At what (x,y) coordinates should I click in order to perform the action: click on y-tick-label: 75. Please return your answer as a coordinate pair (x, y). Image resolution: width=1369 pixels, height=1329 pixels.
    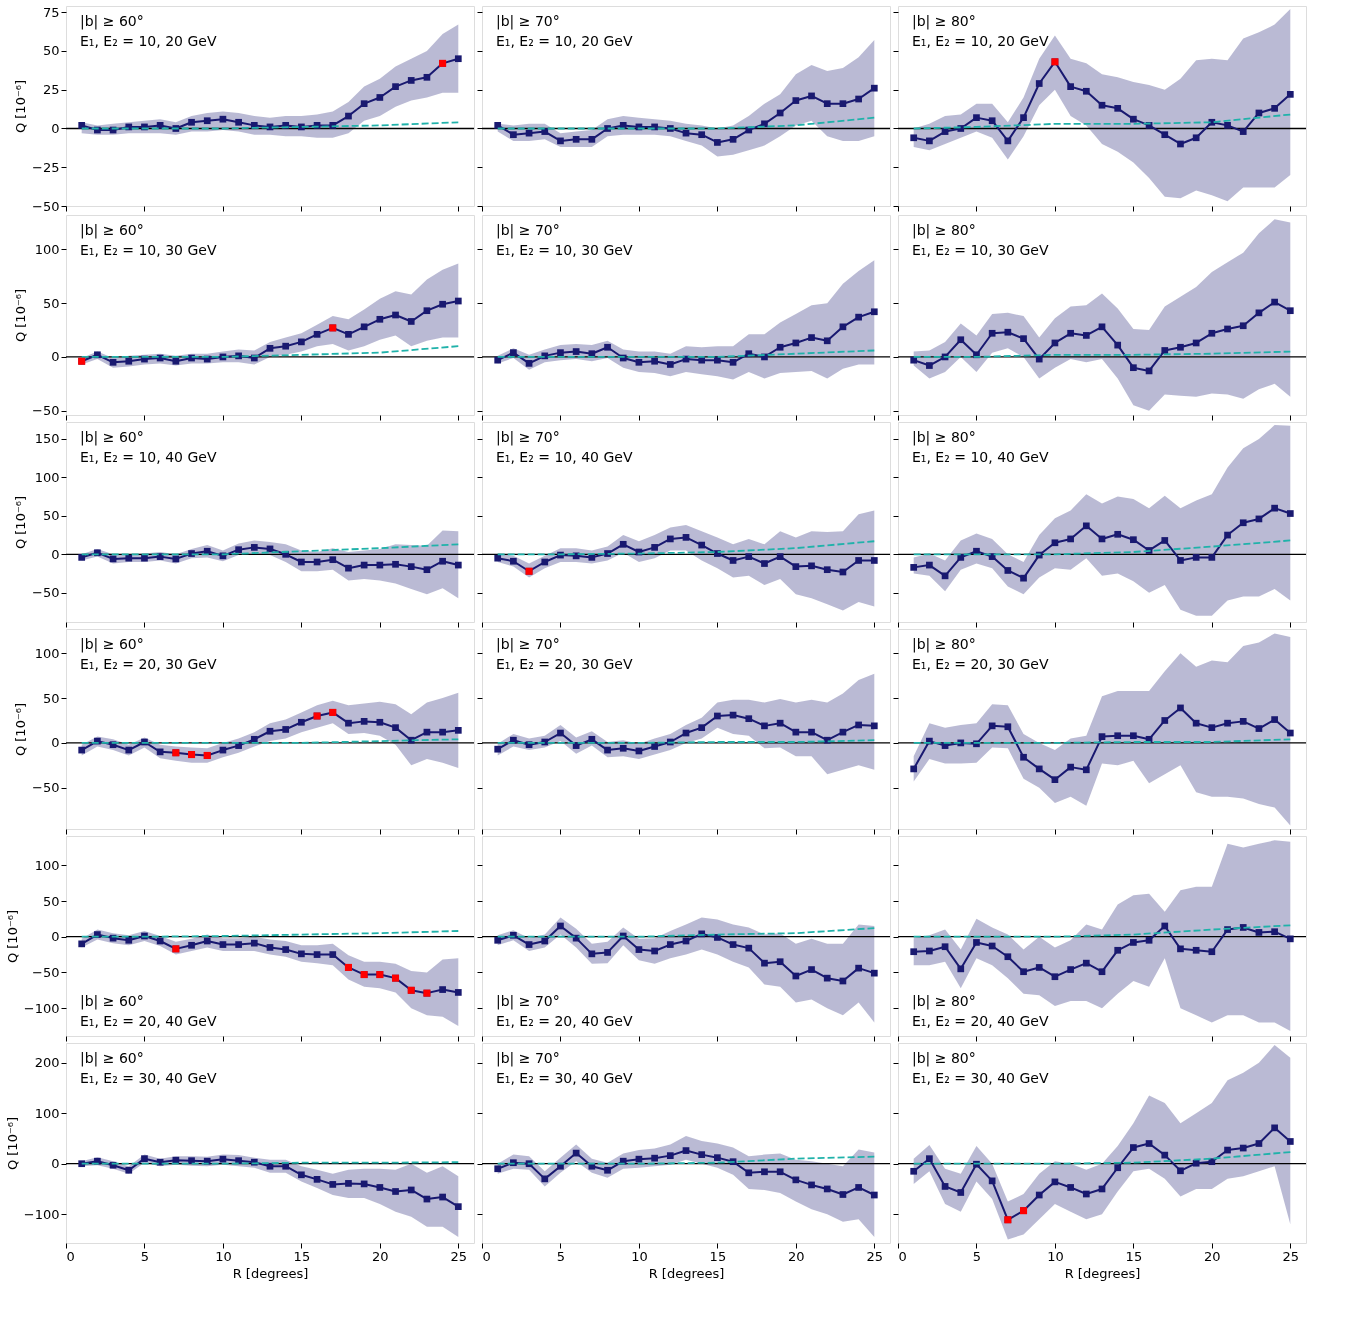
    Looking at the image, I should click on (51, 12).